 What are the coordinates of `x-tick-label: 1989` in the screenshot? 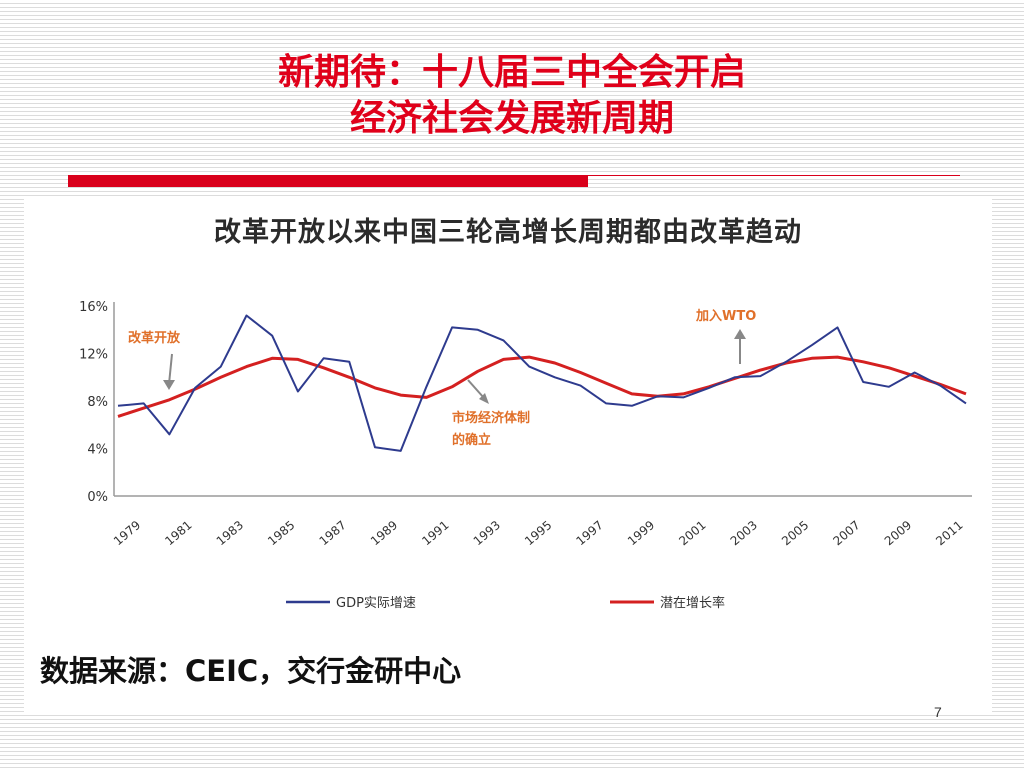 It's located at (384, 533).